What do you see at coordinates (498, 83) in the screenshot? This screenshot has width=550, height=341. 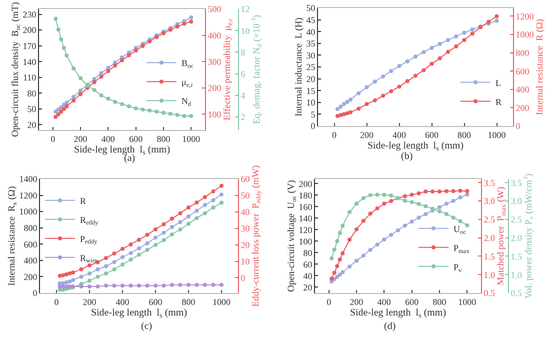 I see `legend-label: L` at bounding box center [498, 83].